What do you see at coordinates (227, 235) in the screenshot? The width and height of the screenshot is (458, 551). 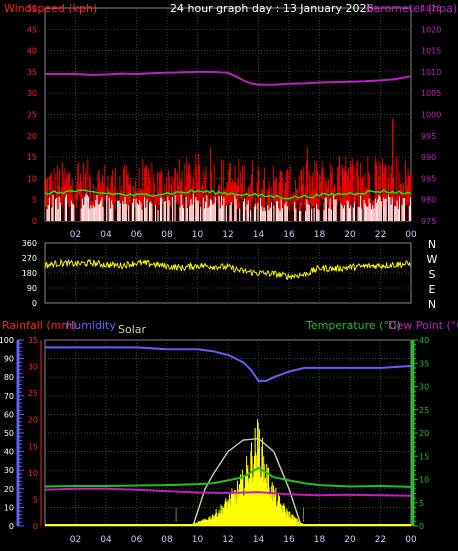 I see `wind-time-label: 12` at bounding box center [227, 235].